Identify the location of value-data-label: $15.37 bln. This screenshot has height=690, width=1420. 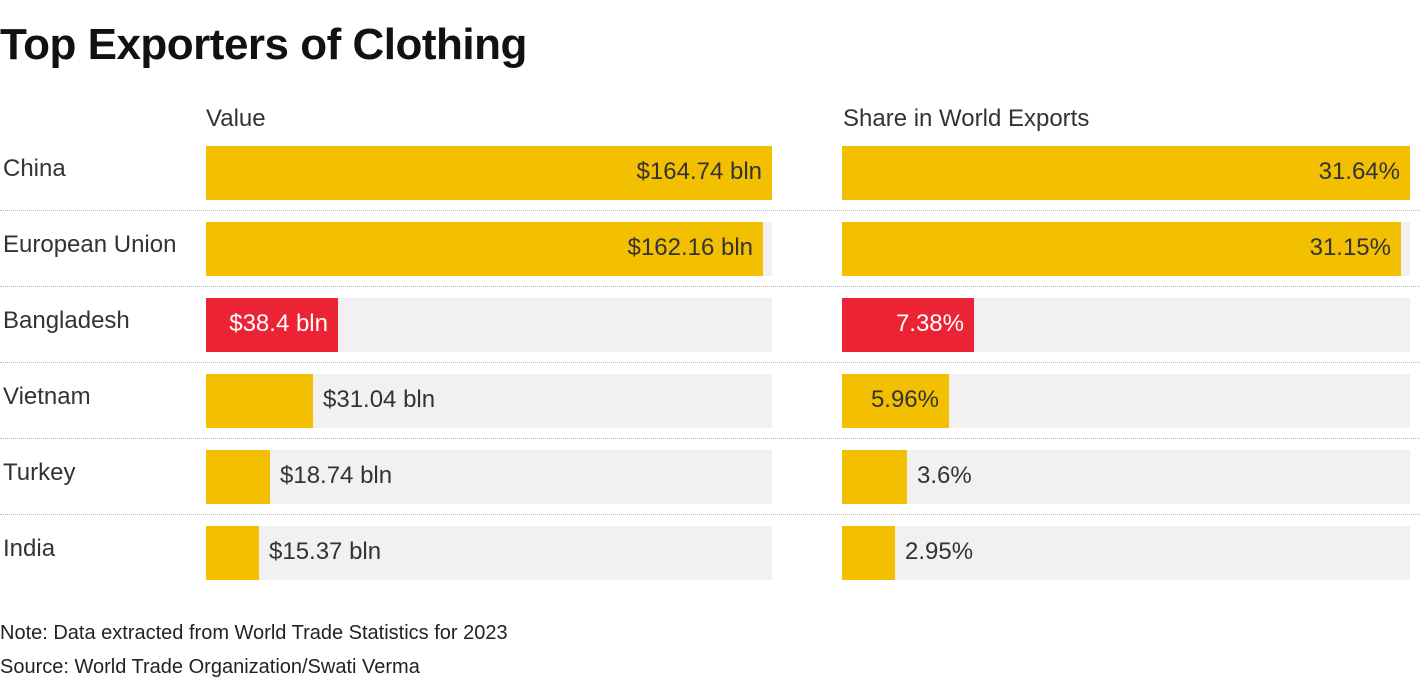
(325, 551).